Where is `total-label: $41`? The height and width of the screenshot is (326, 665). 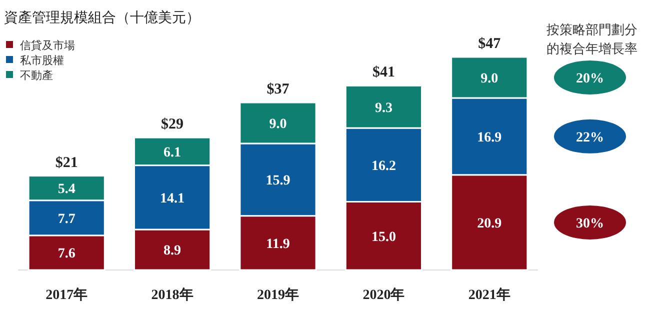
total-label: $41 is located at coordinates (383, 72).